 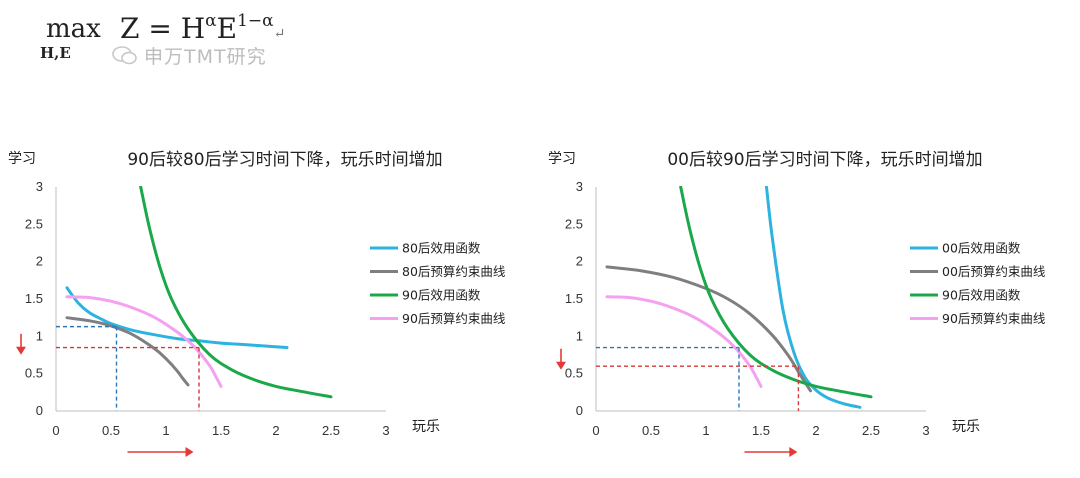 What do you see at coordinates (284, 160) in the screenshot?
I see `chart-title: 90后较80后学习时间下降，玩乐时间增加` at bounding box center [284, 160].